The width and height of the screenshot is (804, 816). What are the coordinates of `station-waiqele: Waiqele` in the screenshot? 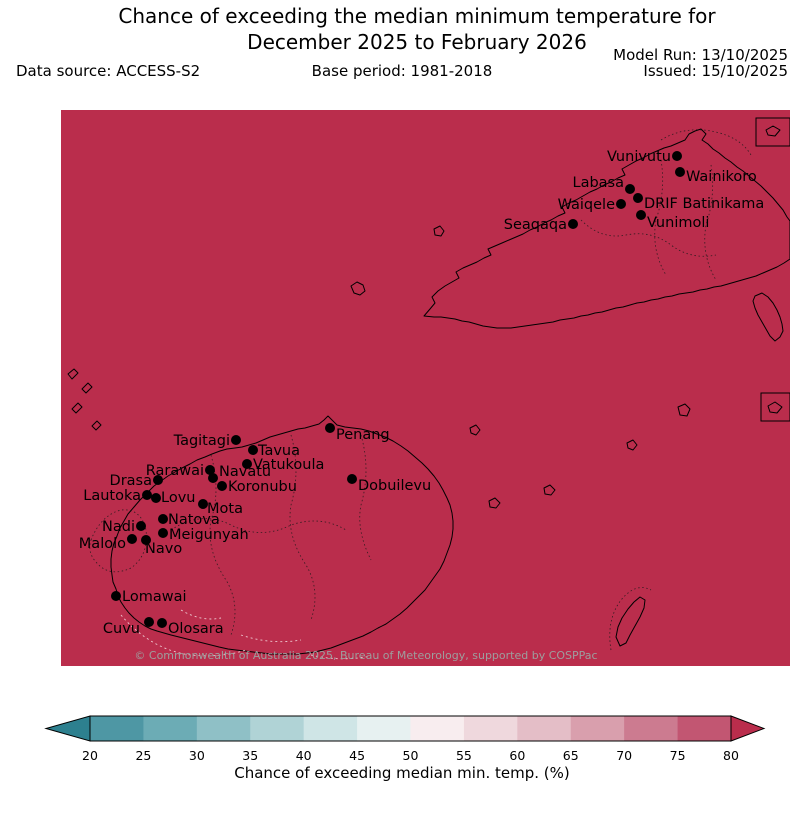 It's located at (592, 205).